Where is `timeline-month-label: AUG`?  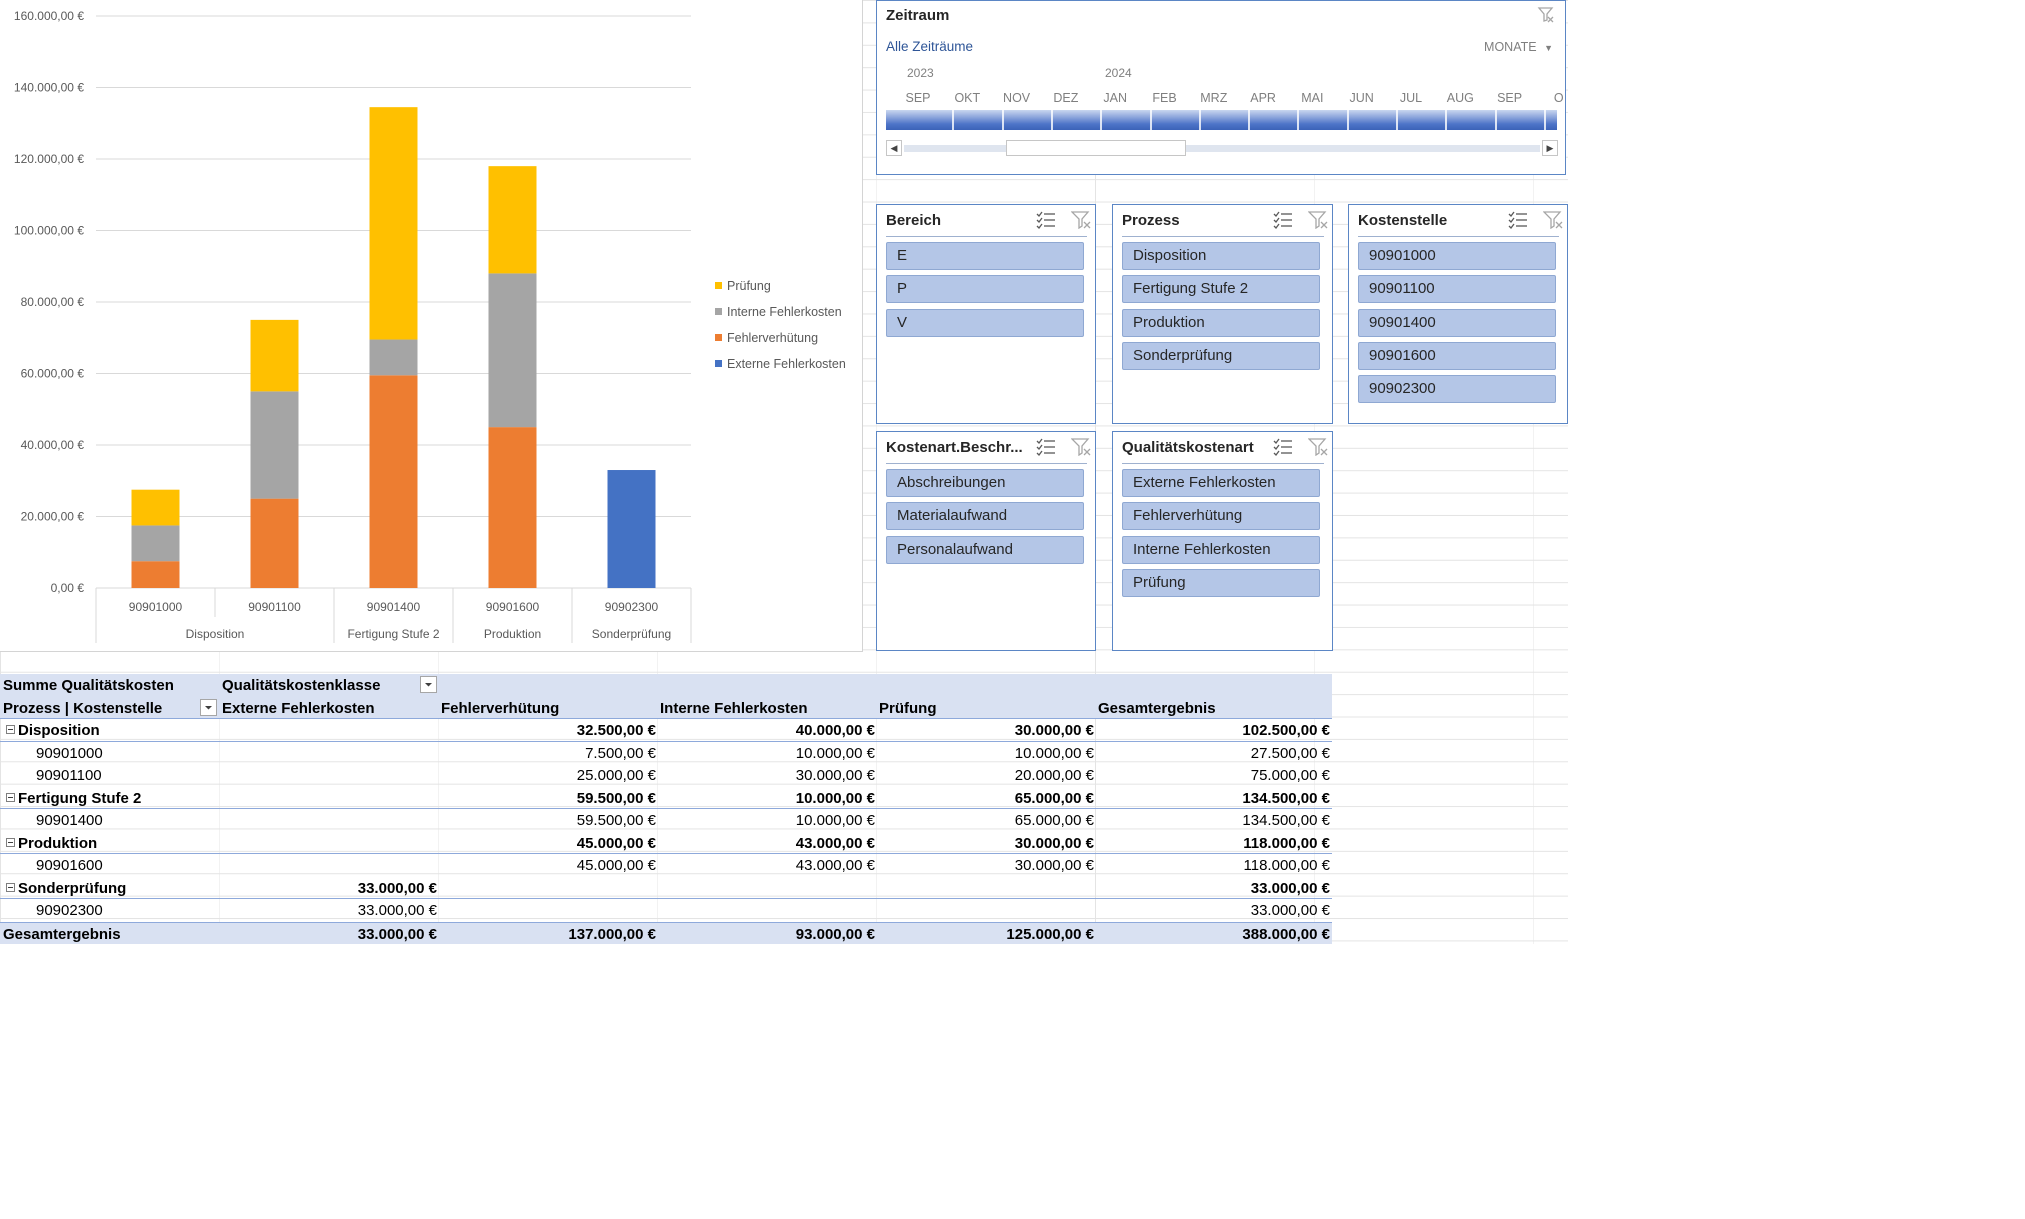
timeline-month-label: AUG is located at coordinates (1460, 98).